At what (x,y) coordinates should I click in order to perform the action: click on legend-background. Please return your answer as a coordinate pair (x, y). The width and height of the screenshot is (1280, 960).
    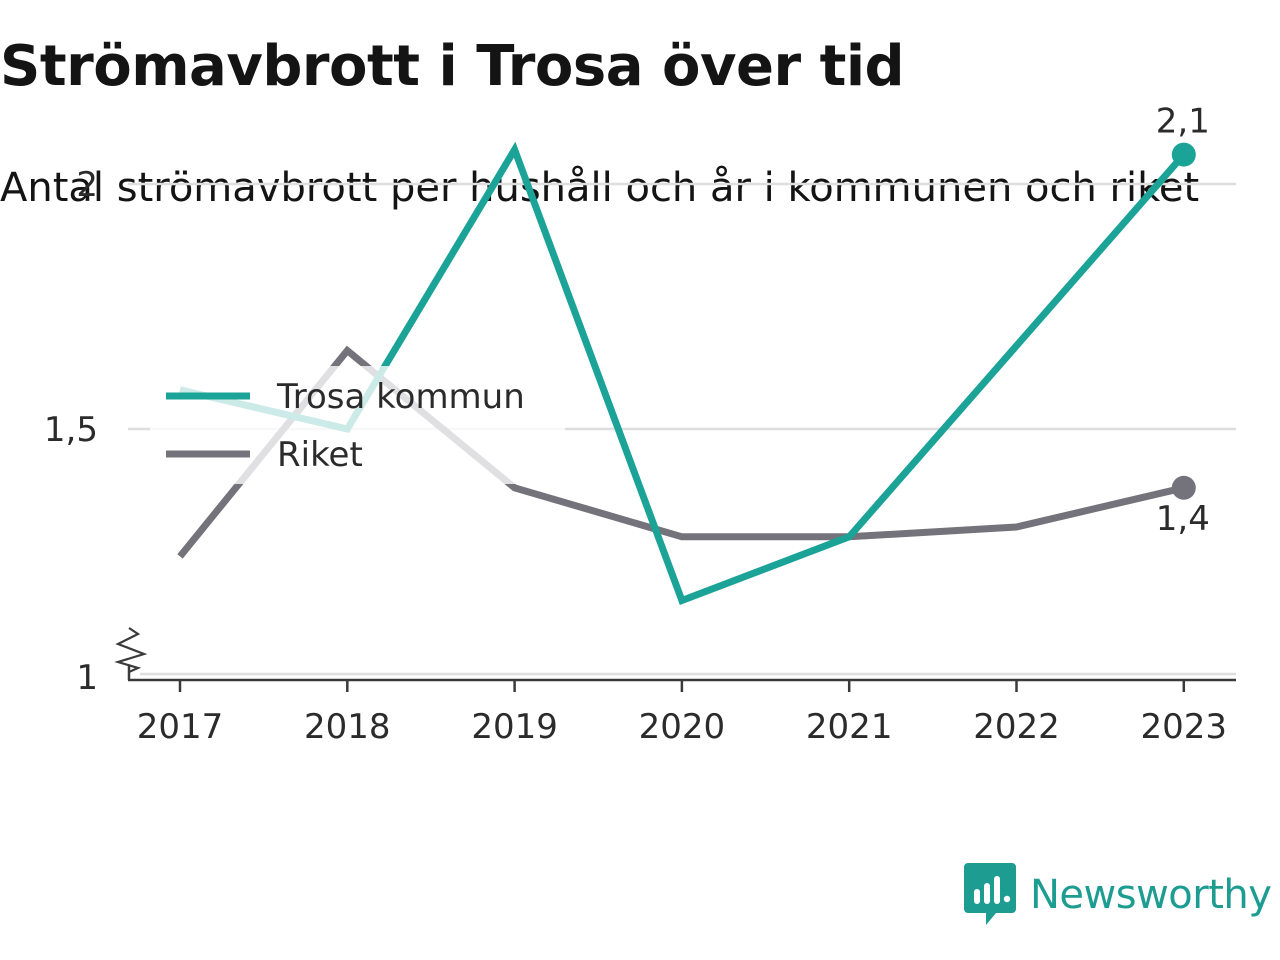
    Looking at the image, I should click on (357, 425).